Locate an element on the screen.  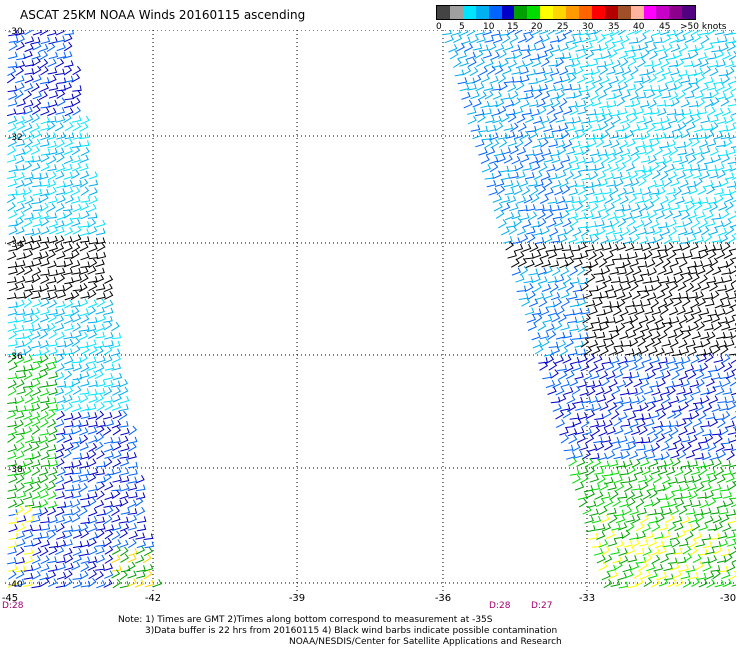
legend-swatch is located at coordinates (650, 12).